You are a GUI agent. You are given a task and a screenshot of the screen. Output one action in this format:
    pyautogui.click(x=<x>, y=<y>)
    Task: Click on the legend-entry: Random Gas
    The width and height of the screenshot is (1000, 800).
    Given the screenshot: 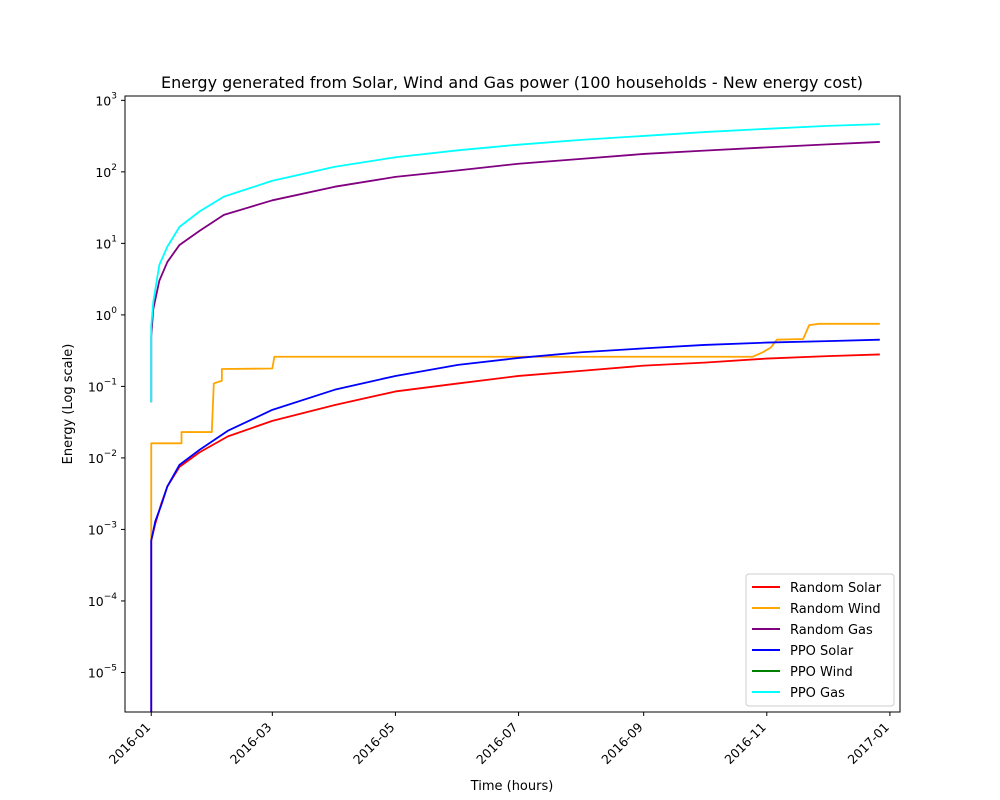 What is the action you would take?
    pyautogui.click(x=831, y=630)
    